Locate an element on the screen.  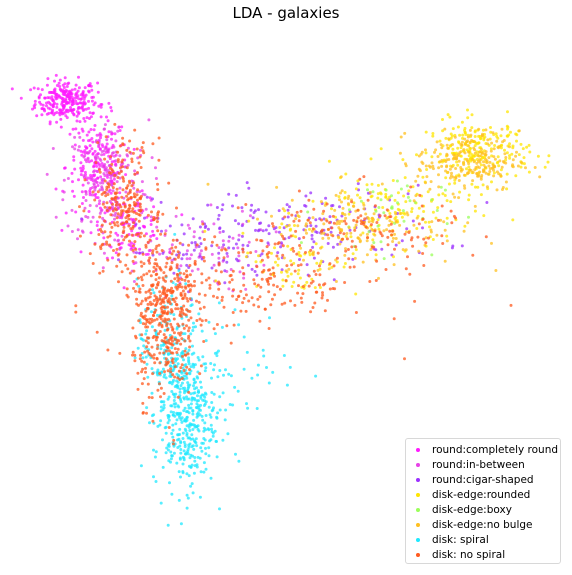
legend-marker is located at coordinates (418, 539).